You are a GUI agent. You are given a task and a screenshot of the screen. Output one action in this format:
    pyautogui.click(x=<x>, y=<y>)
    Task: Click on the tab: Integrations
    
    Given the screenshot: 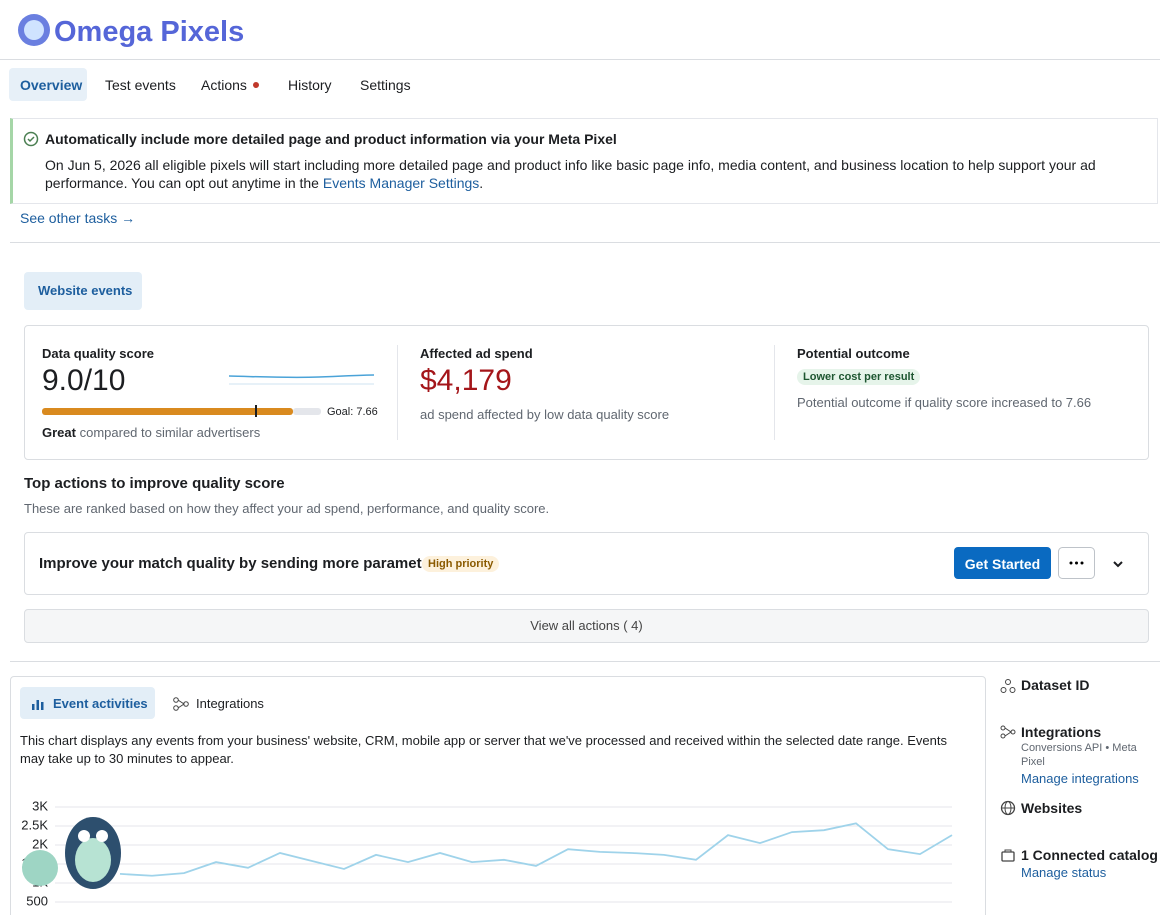 What is the action you would take?
    pyautogui.click(x=230, y=703)
    